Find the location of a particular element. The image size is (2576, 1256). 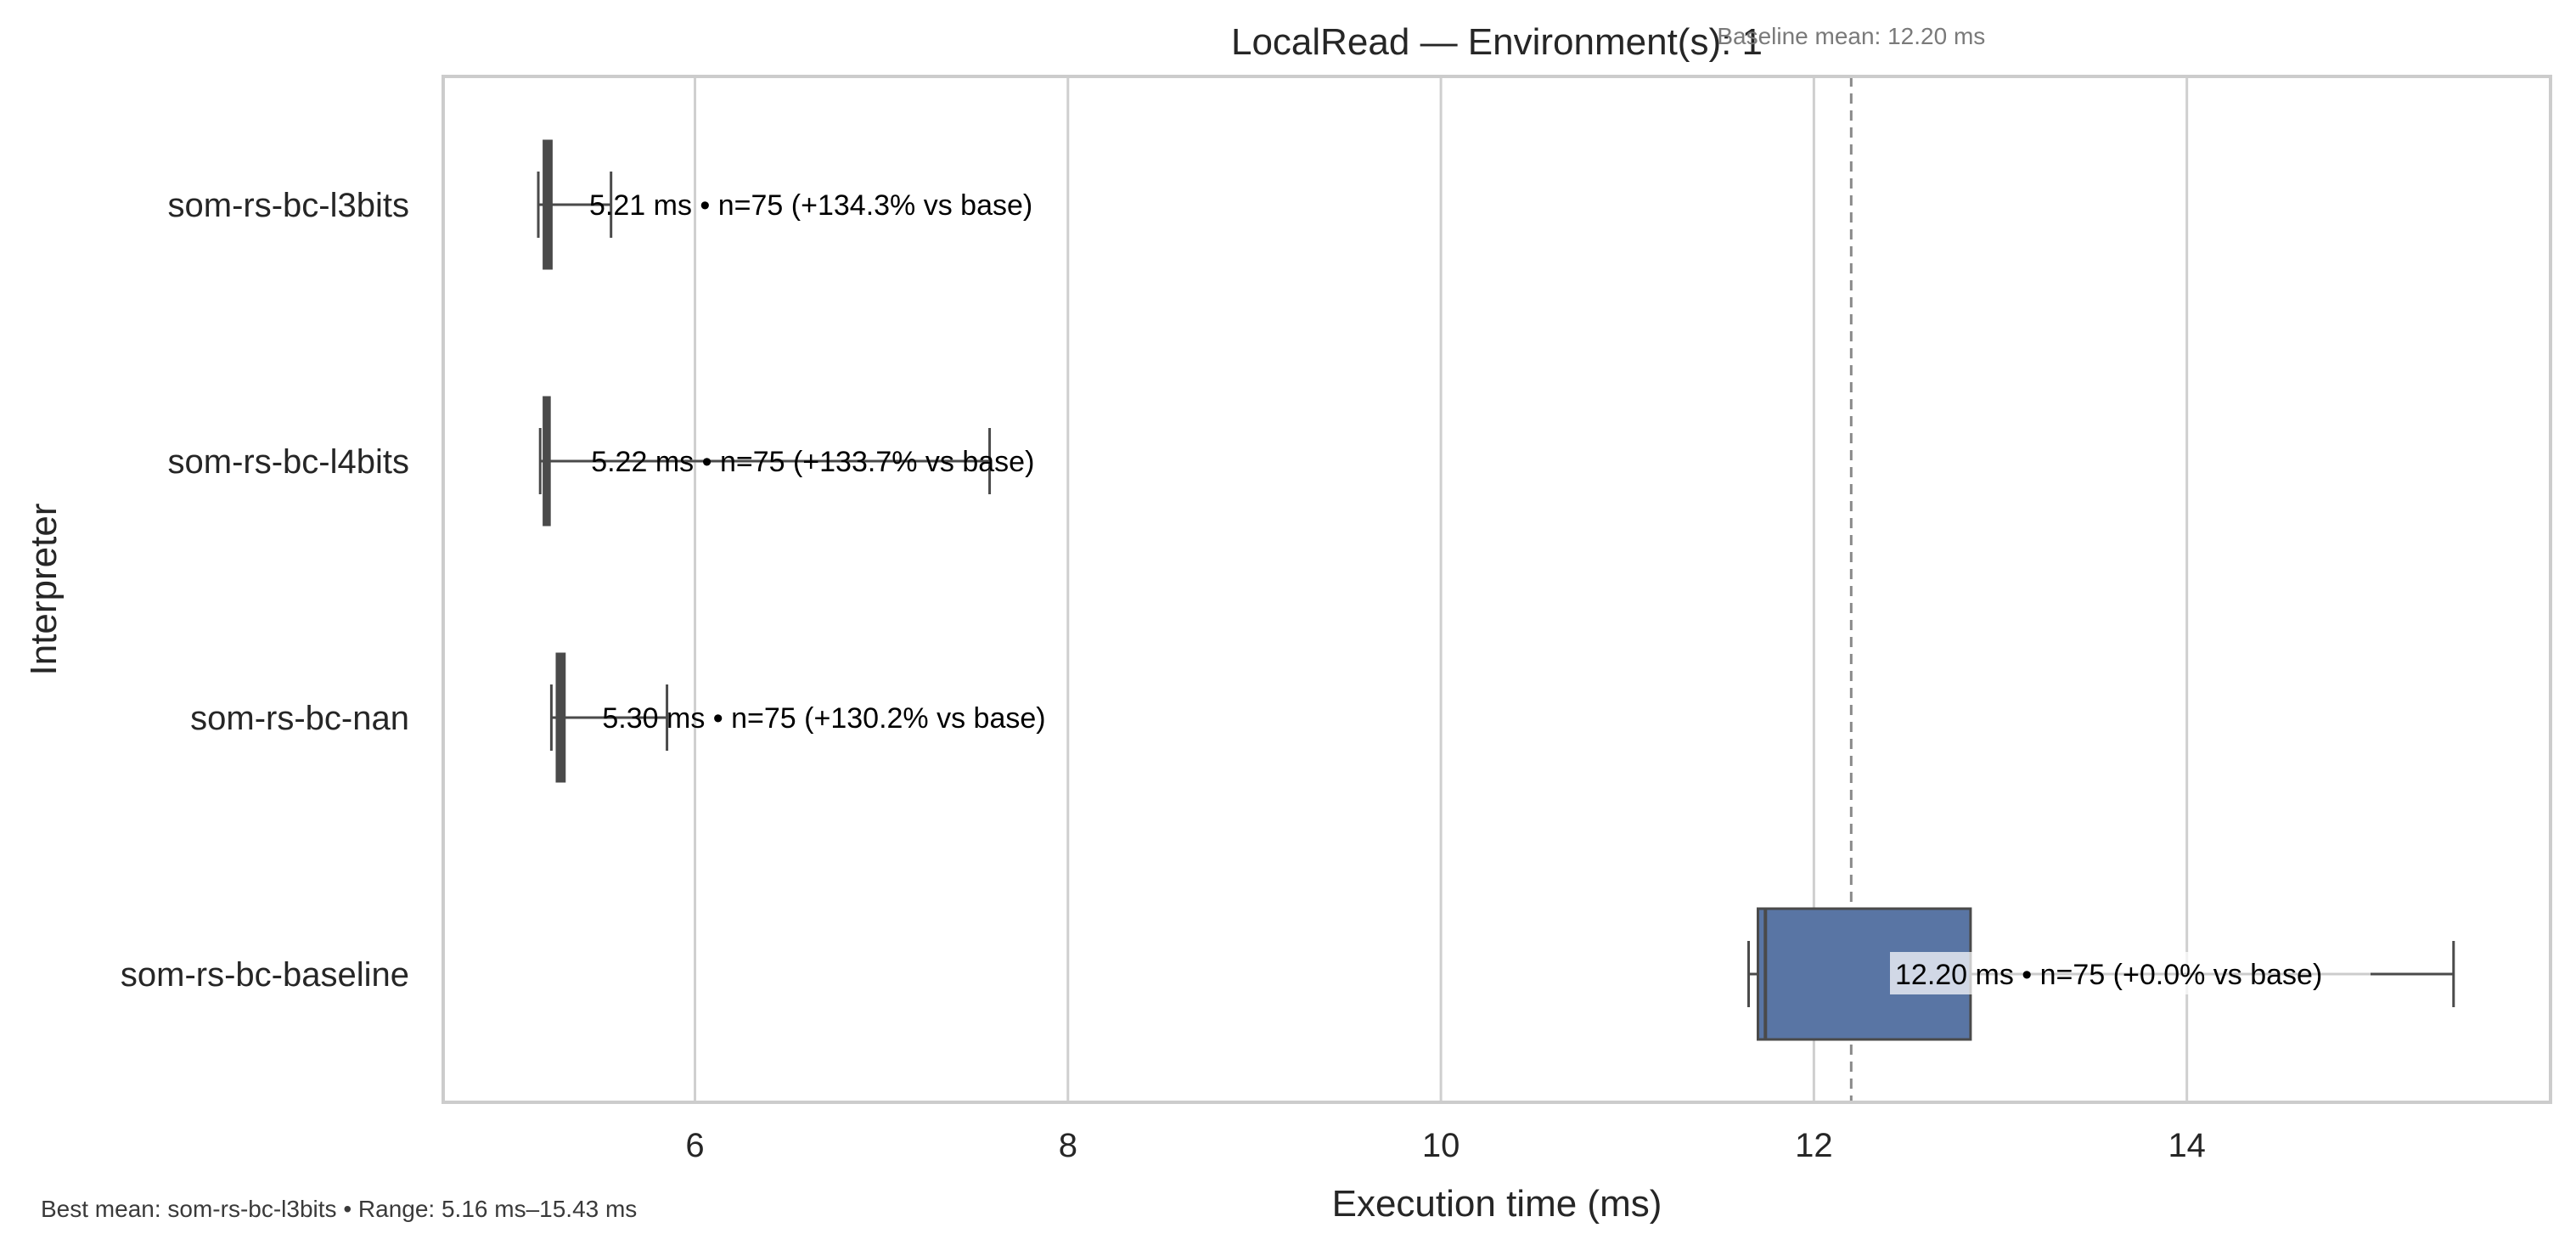

data-label: 5.30 ms • n=75 (+130.2% vs base) is located at coordinates (823, 718).